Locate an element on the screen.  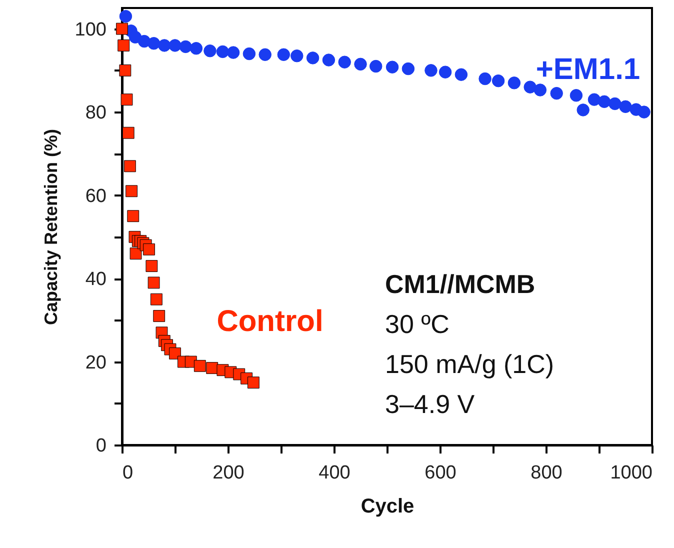
series-label: +EM1.1 is located at coordinates (588, 69).